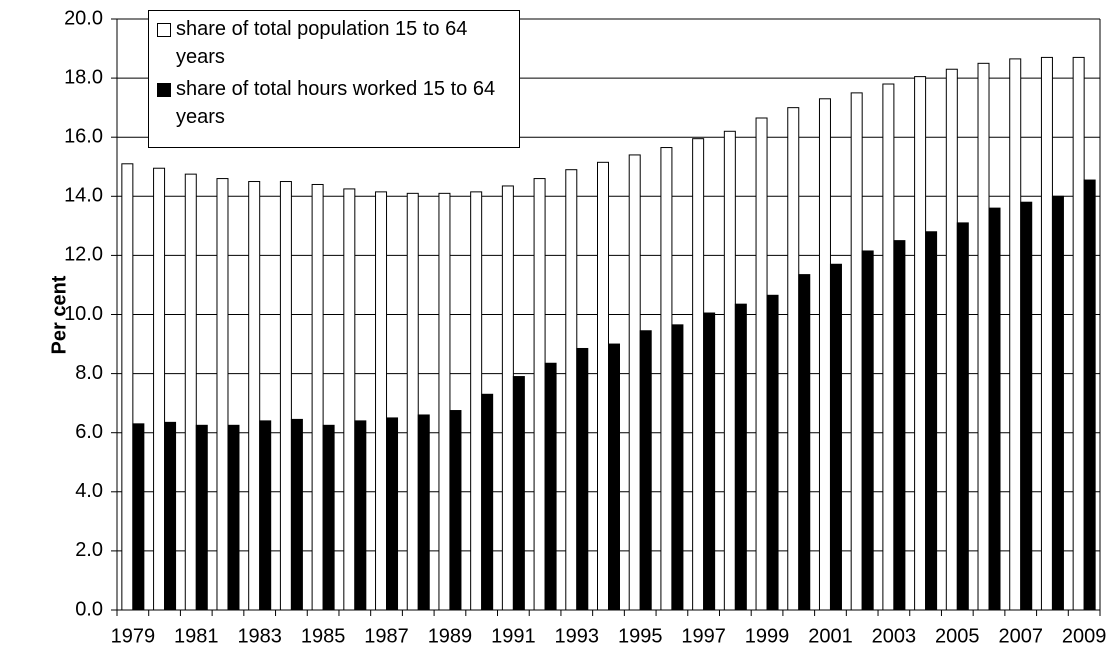 The image size is (1118, 658). I want to click on x-tick-label: 2007, so click(1020, 636).